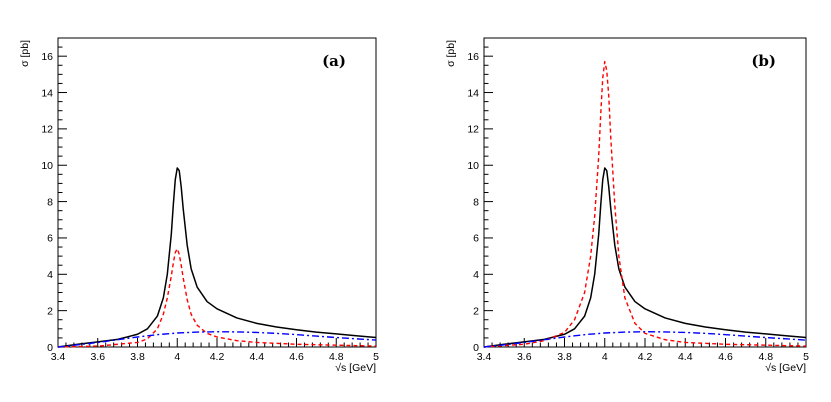 The image size is (831, 402). What do you see at coordinates (217, 298) in the screenshot?
I see `series-line-dashed` at bounding box center [217, 298].